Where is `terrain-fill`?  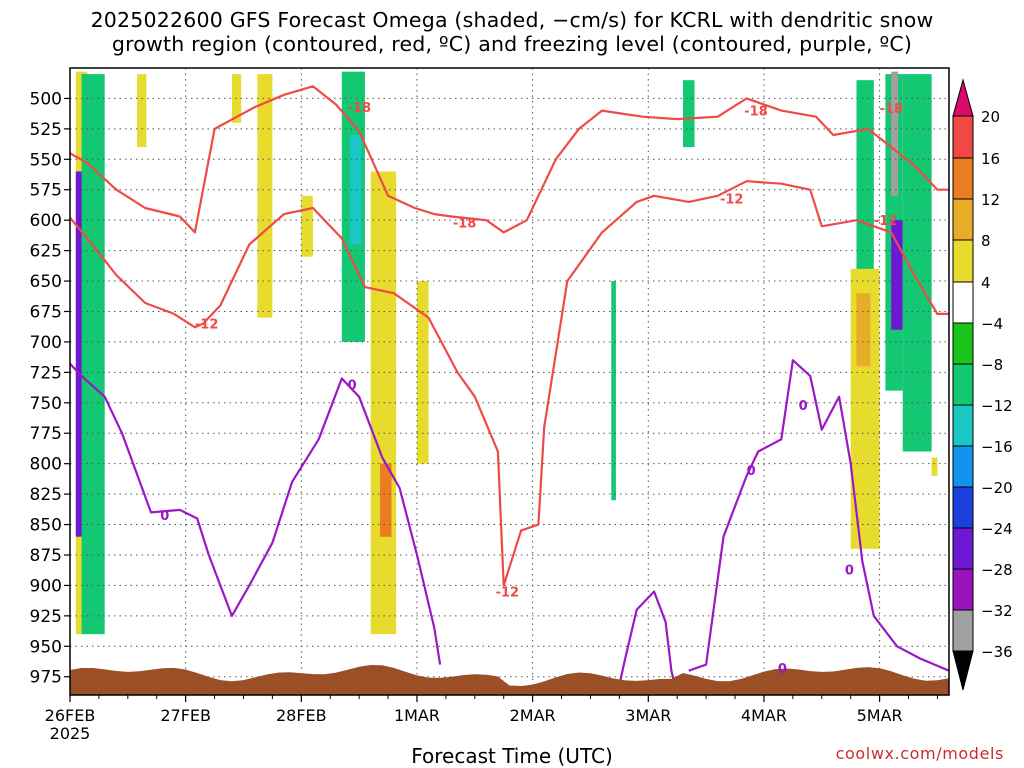
terrain-fill is located at coordinates (509, 680).